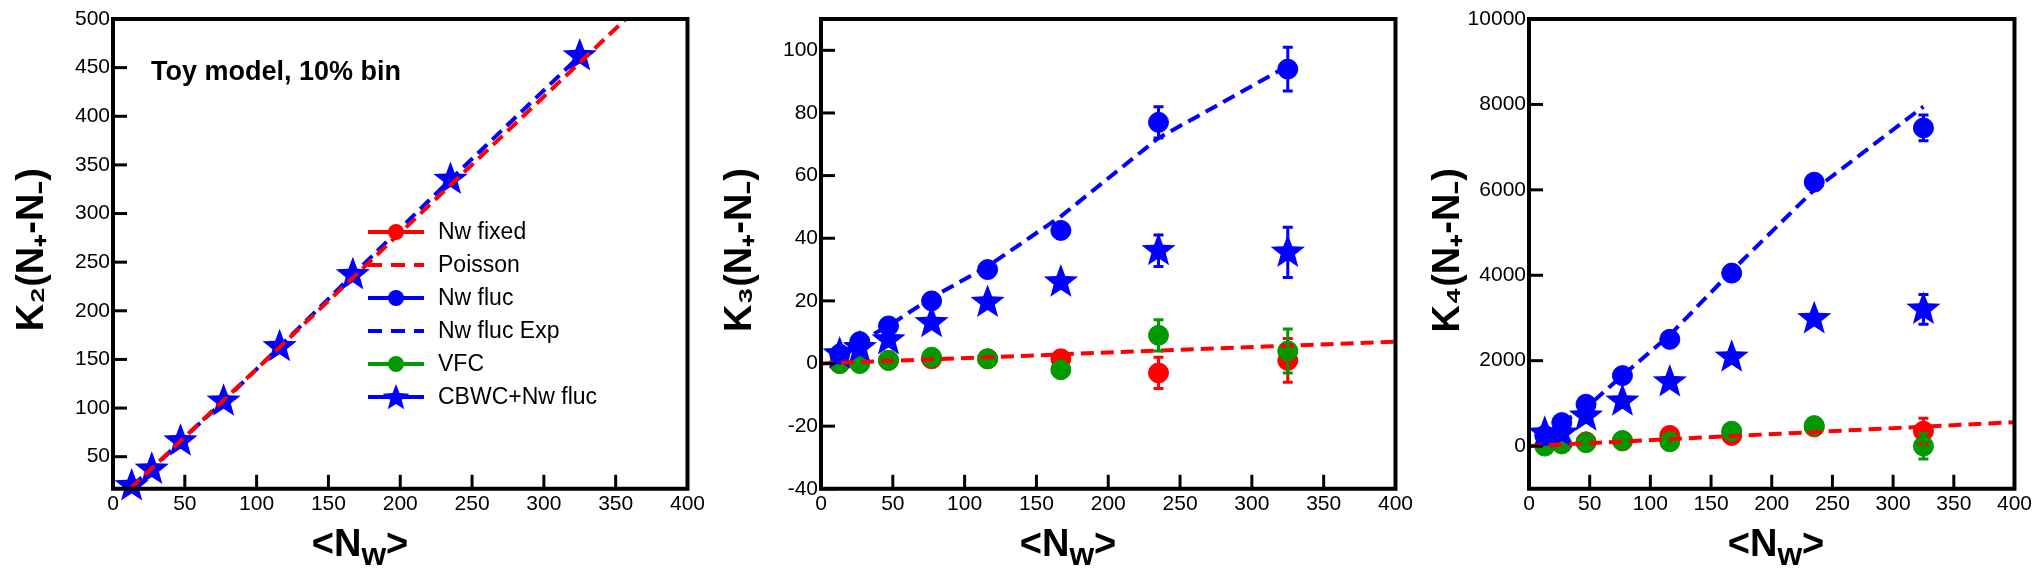 Image resolution: width=2035 pixels, height=580 pixels. I want to click on y-tick-label: 400, so click(92, 115).